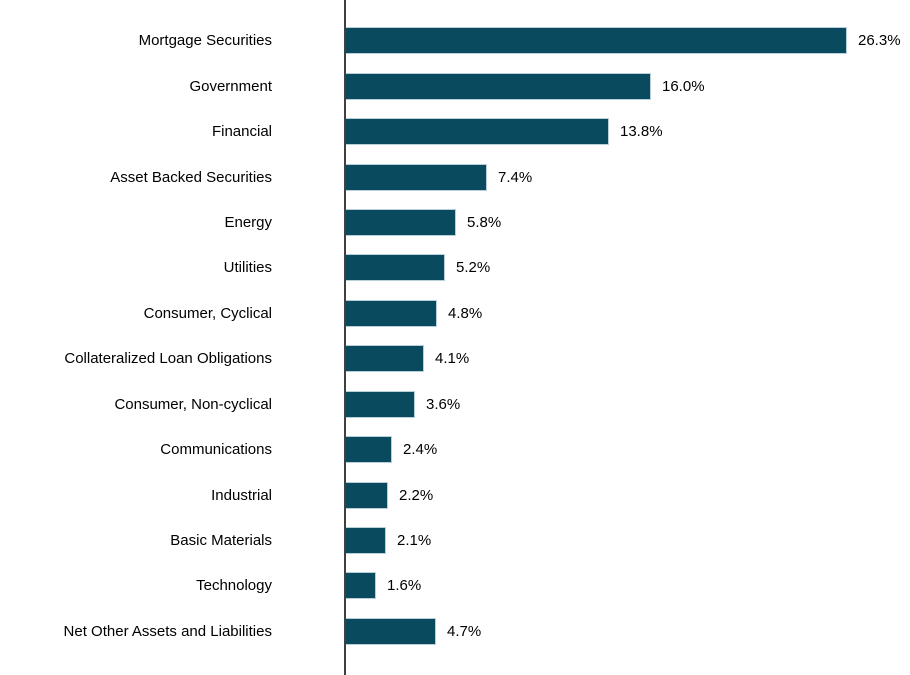 The width and height of the screenshot is (910, 675). Describe the element at coordinates (234, 586) in the screenshot. I see `category-label: Technology` at that location.